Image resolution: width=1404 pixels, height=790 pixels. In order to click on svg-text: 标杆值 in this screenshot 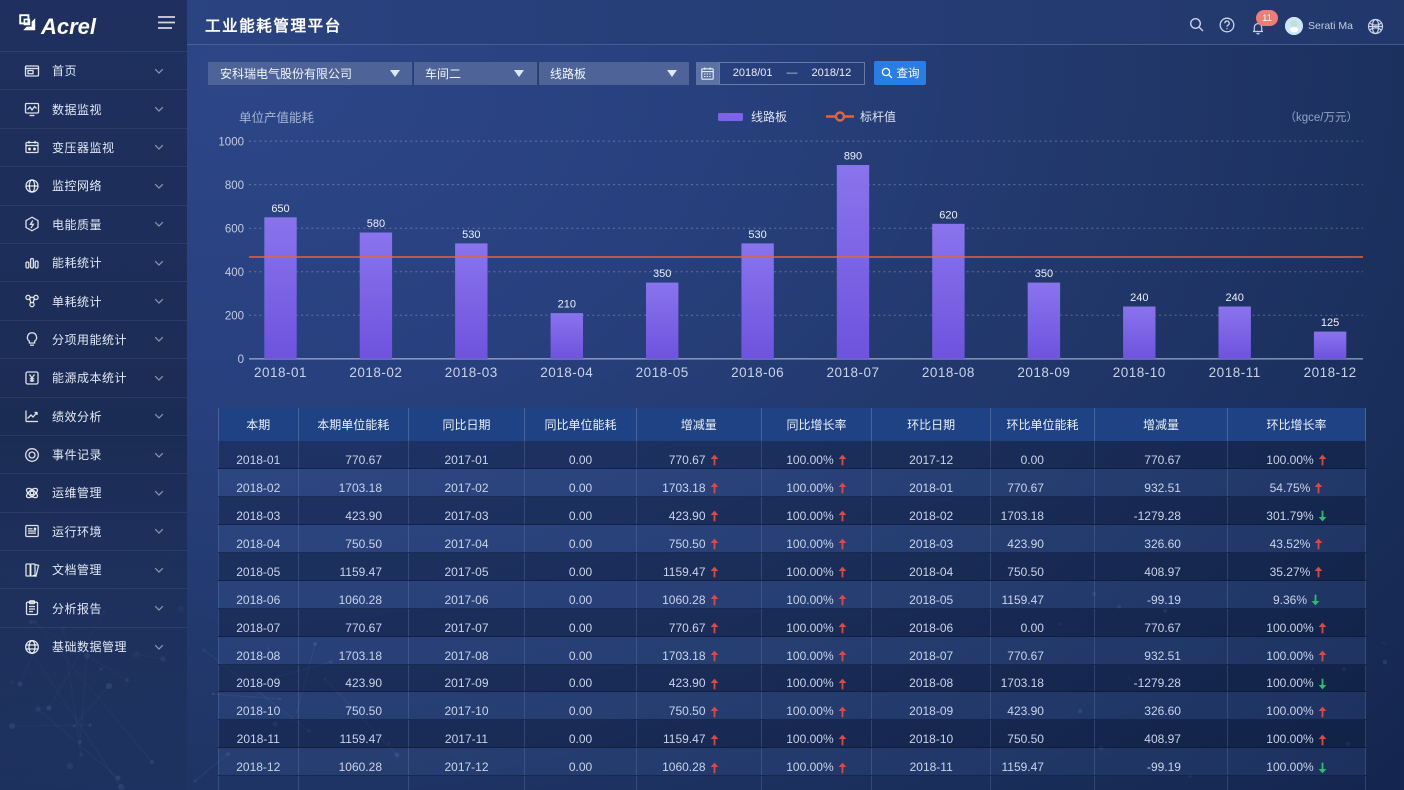, I will do `click(878, 116)`.